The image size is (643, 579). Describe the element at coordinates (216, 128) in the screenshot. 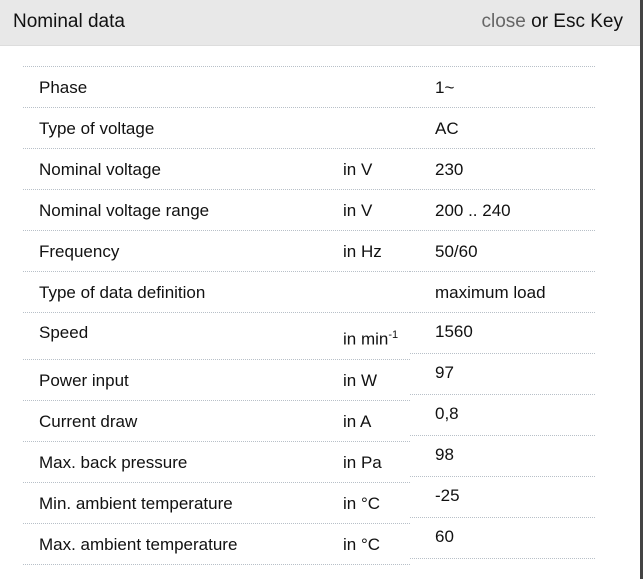

I see `table-row: Type of voltage` at that location.